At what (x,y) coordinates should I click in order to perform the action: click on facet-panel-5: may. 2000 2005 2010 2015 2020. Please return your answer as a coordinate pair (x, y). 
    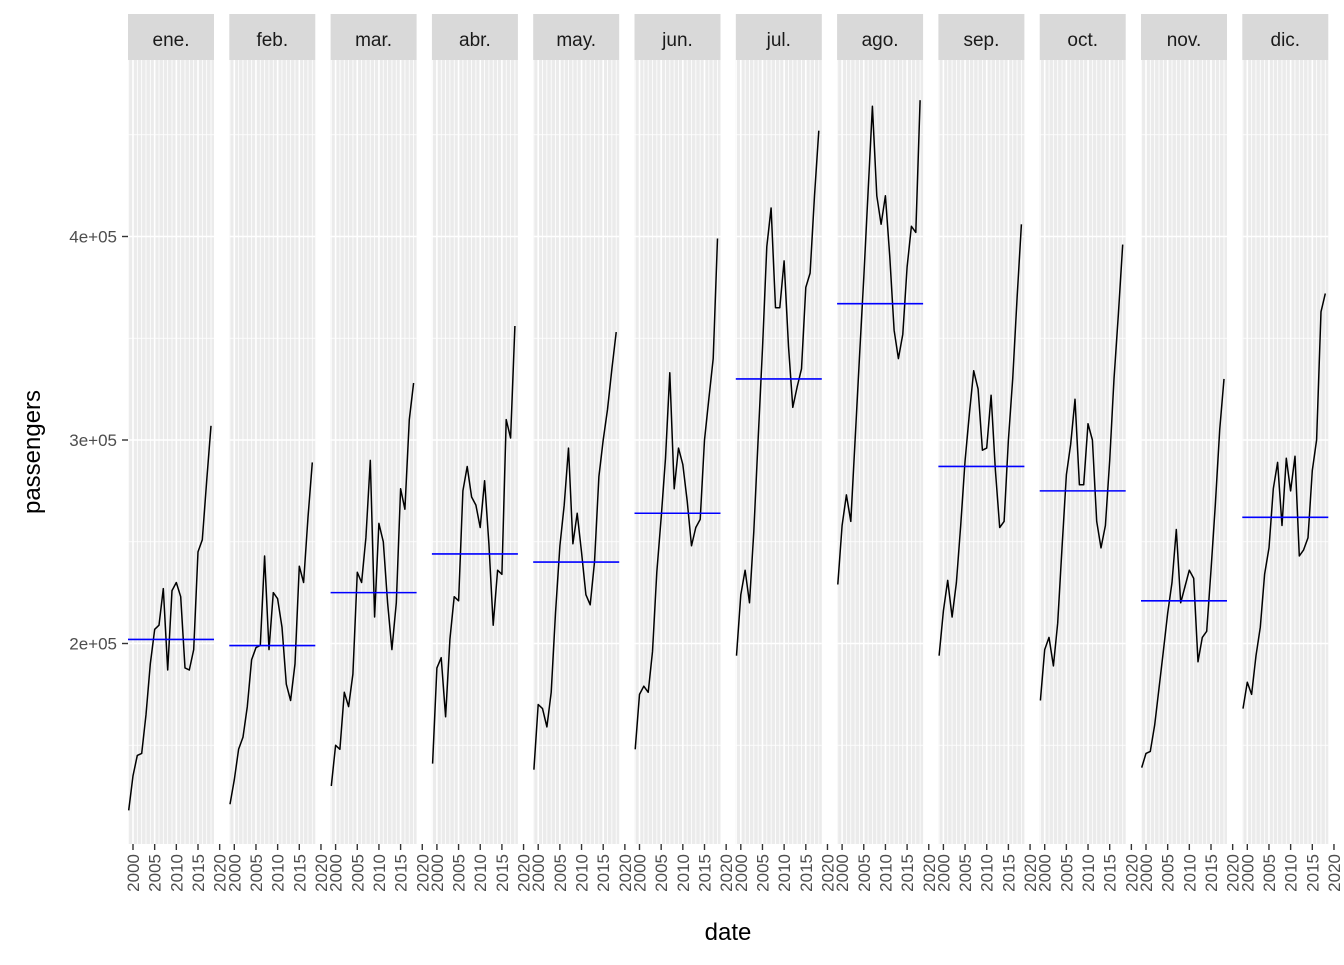
    Looking at the image, I should click on (582, 453).